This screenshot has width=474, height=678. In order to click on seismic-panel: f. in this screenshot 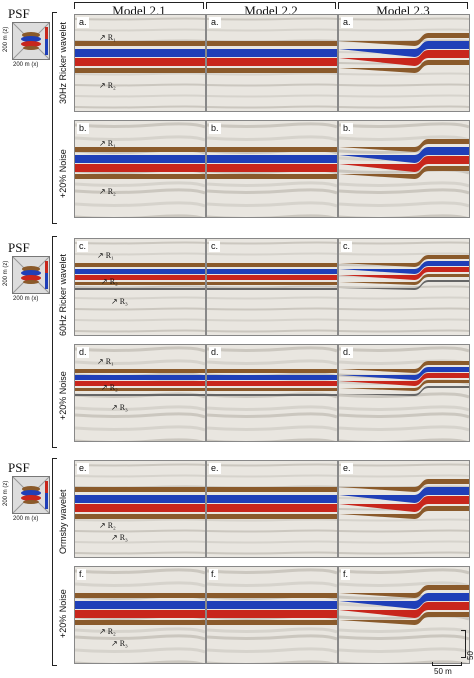, I will do `click(272, 615)`.